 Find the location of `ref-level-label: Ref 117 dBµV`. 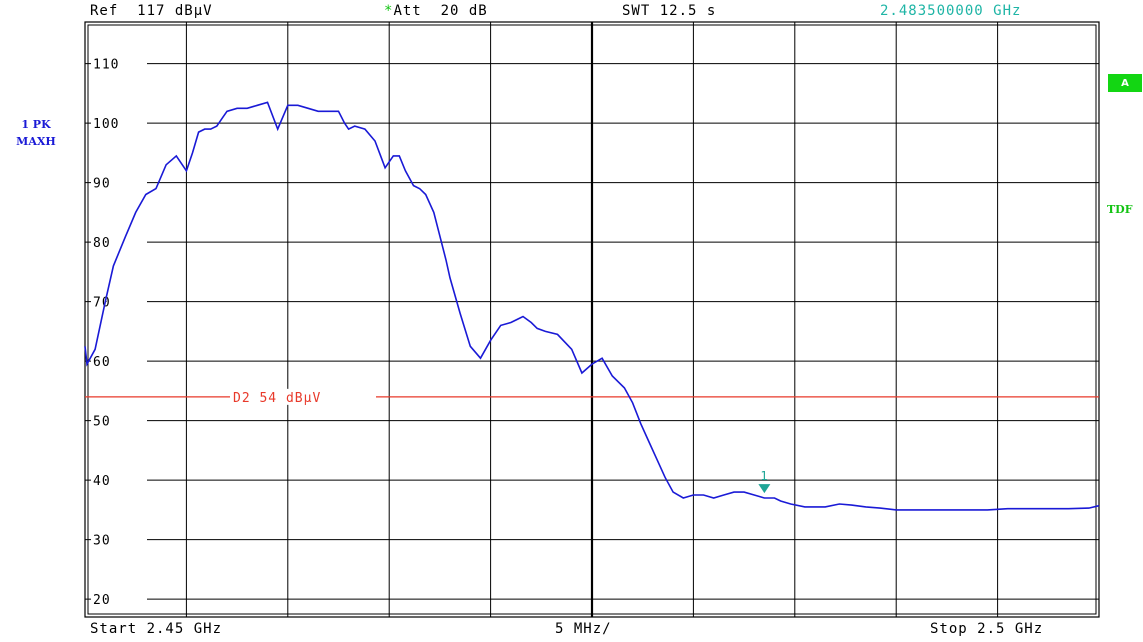

ref-level-label: Ref 117 dBµV is located at coordinates (151, 11).